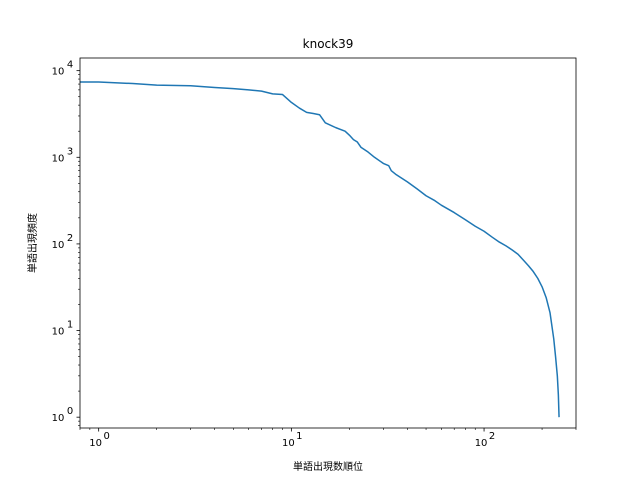 The width and height of the screenshot is (640, 480). Describe the element at coordinates (70, 151) in the screenshot. I see `y-tick-exponent: 3` at that location.